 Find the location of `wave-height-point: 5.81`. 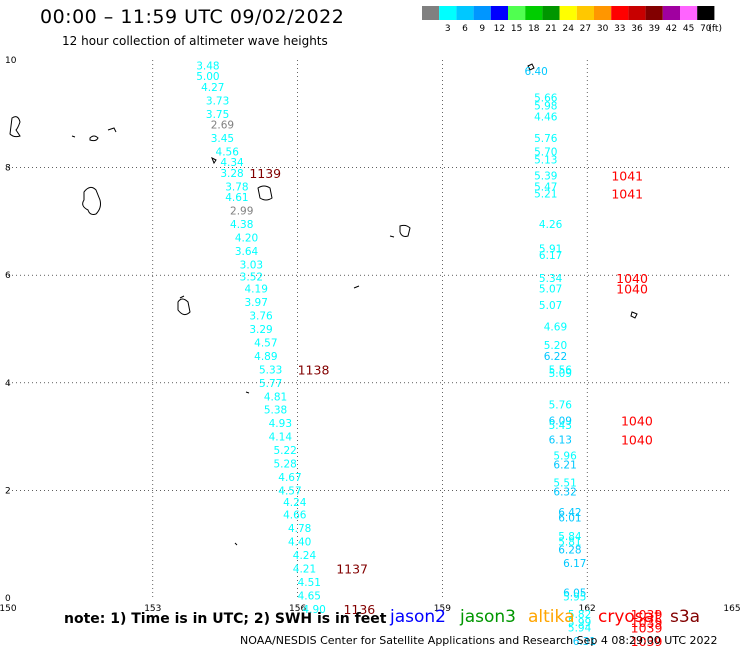

wave-height-point: 5.81 is located at coordinates (569, 543).